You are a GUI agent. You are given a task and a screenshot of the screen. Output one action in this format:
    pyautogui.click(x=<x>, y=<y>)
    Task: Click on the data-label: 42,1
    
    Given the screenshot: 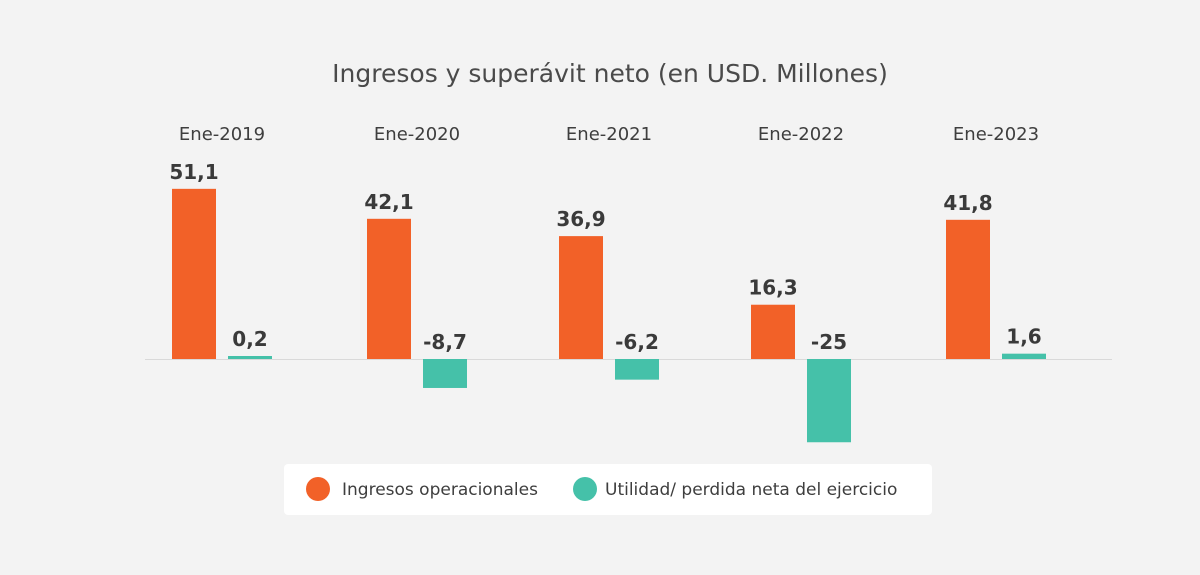 What is the action you would take?
    pyautogui.click(x=388, y=202)
    